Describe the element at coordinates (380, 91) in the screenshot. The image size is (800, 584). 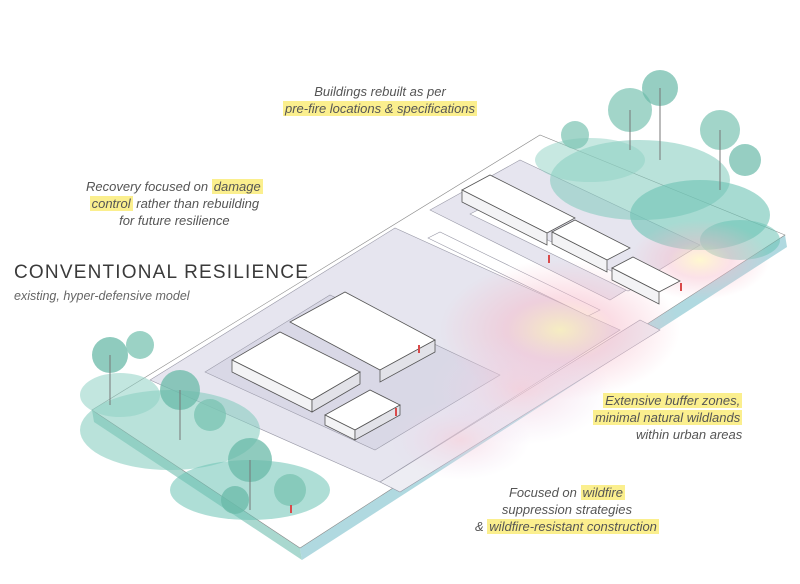
I see `annotation-top-line1: Buildings rebuilt as per` at that location.